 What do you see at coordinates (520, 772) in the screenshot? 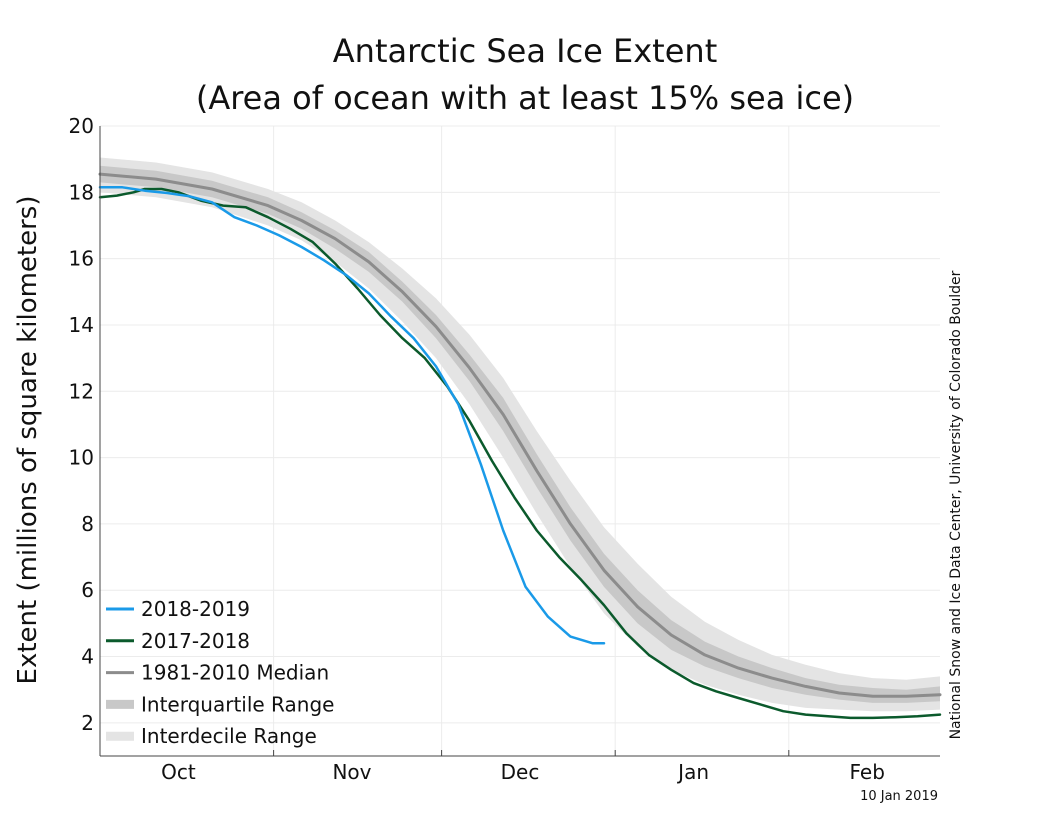
I see `x-tick-label: Dec` at bounding box center [520, 772].